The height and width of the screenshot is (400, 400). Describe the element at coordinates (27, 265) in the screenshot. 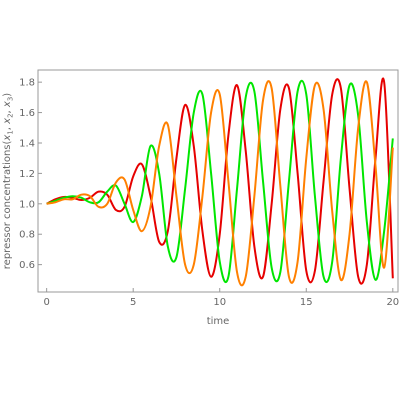

I see `y-tick-label: 0.6` at that location.